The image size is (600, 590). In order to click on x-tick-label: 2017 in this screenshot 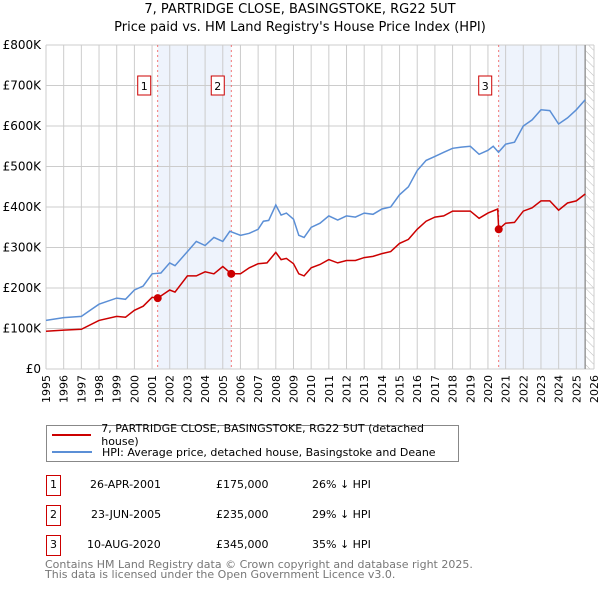, I will do `click(435, 389)`.